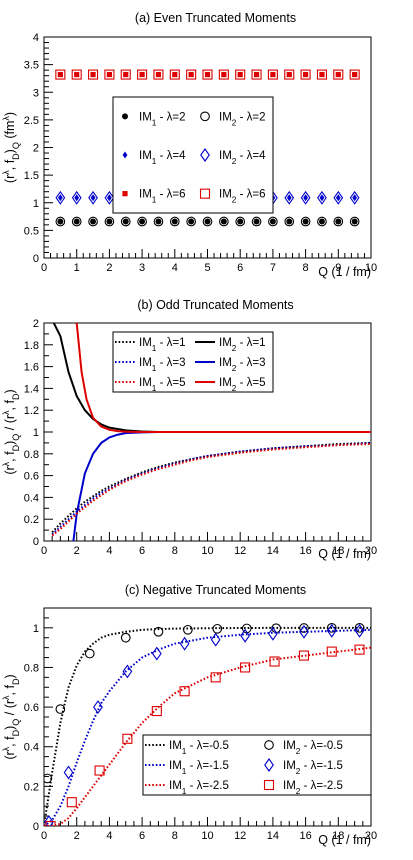 The image size is (413, 860). I want to click on legend-label-0: IM1 - λ=1, so click(162, 345).